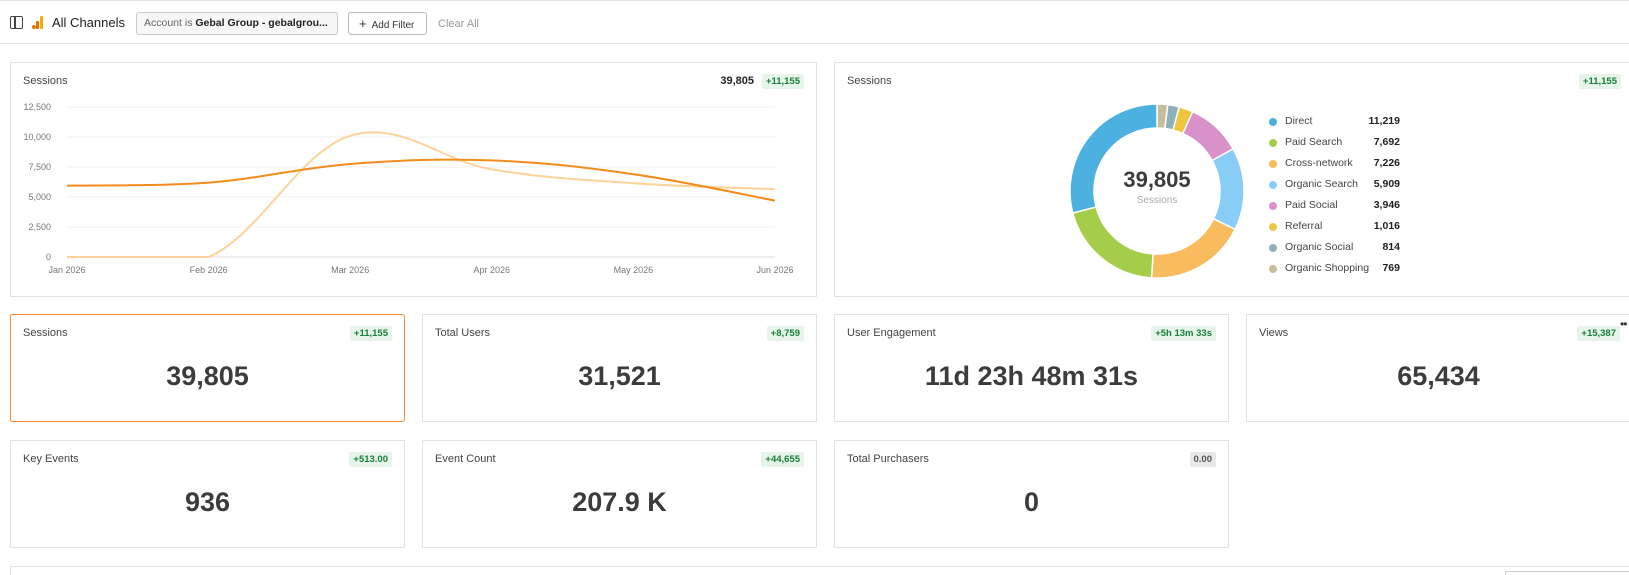 The image size is (1629, 575). I want to click on donut-center-label: Sessions, so click(1157, 200).